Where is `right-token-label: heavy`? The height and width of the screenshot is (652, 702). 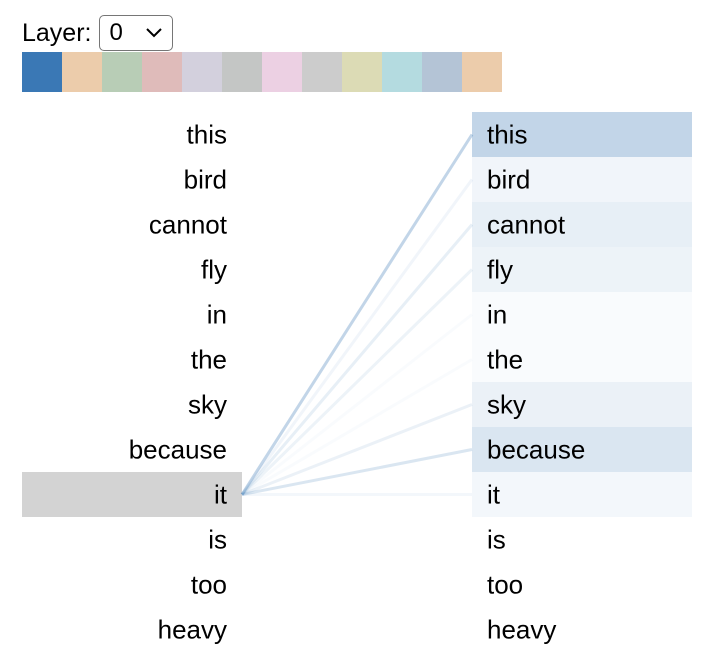
right-token-label: heavy is located at coordinates (521, 630).